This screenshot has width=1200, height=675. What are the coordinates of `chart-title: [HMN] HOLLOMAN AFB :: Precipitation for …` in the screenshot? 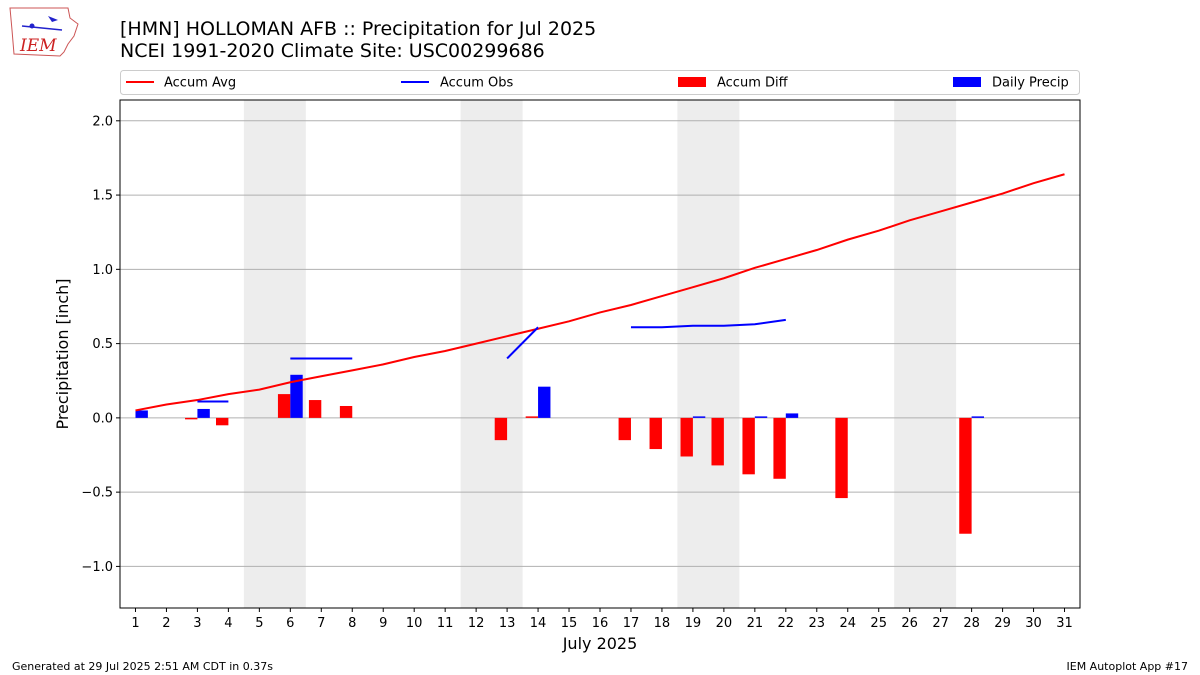 It's located at (358, 29).